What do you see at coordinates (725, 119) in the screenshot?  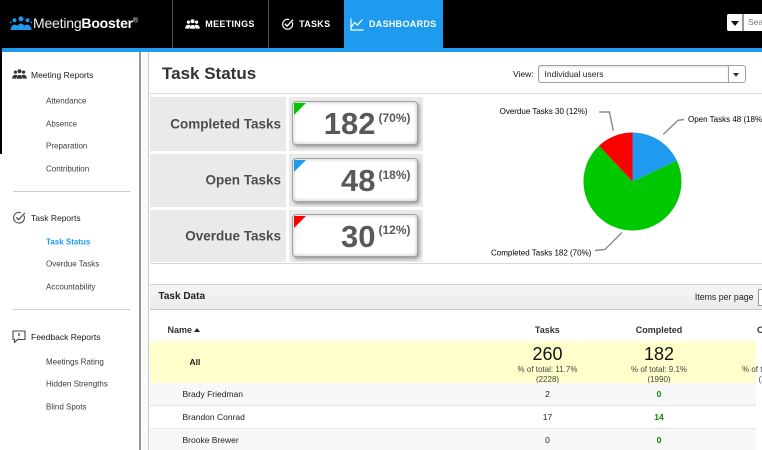 I see `svg-text: Open Tasks 48 (18%)` at bounding box center [725, 119].